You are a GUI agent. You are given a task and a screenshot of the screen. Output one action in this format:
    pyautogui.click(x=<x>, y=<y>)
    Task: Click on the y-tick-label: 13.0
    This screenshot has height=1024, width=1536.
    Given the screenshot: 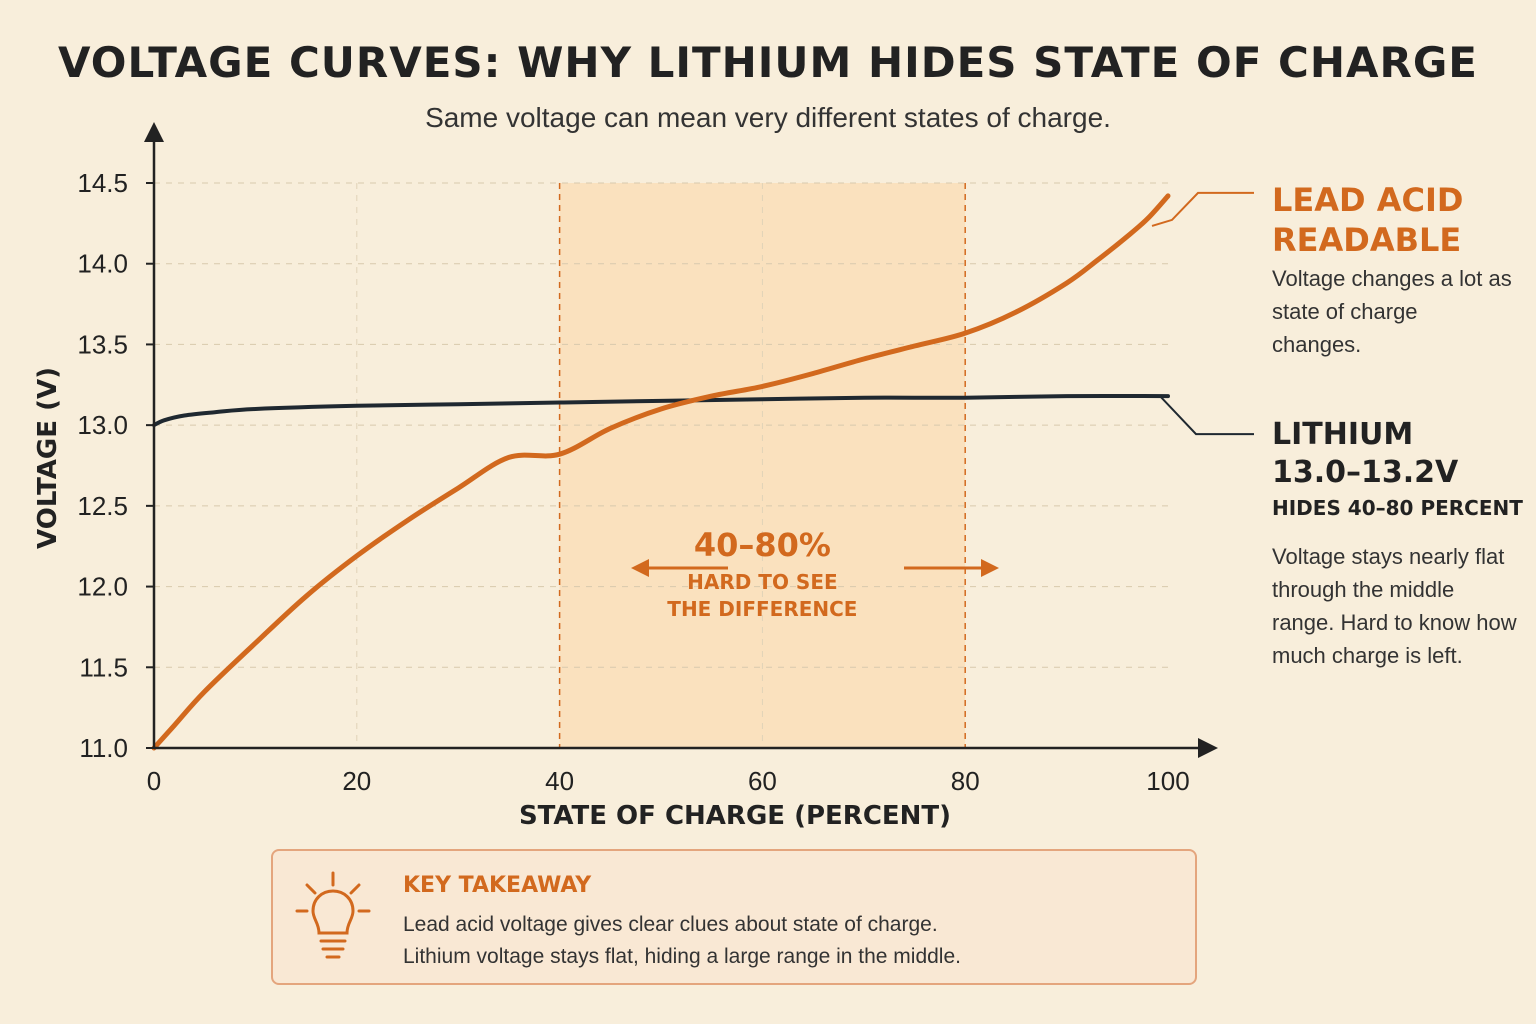 What is the action you would take?
    pyautogui.click(x=102, y=425)
    